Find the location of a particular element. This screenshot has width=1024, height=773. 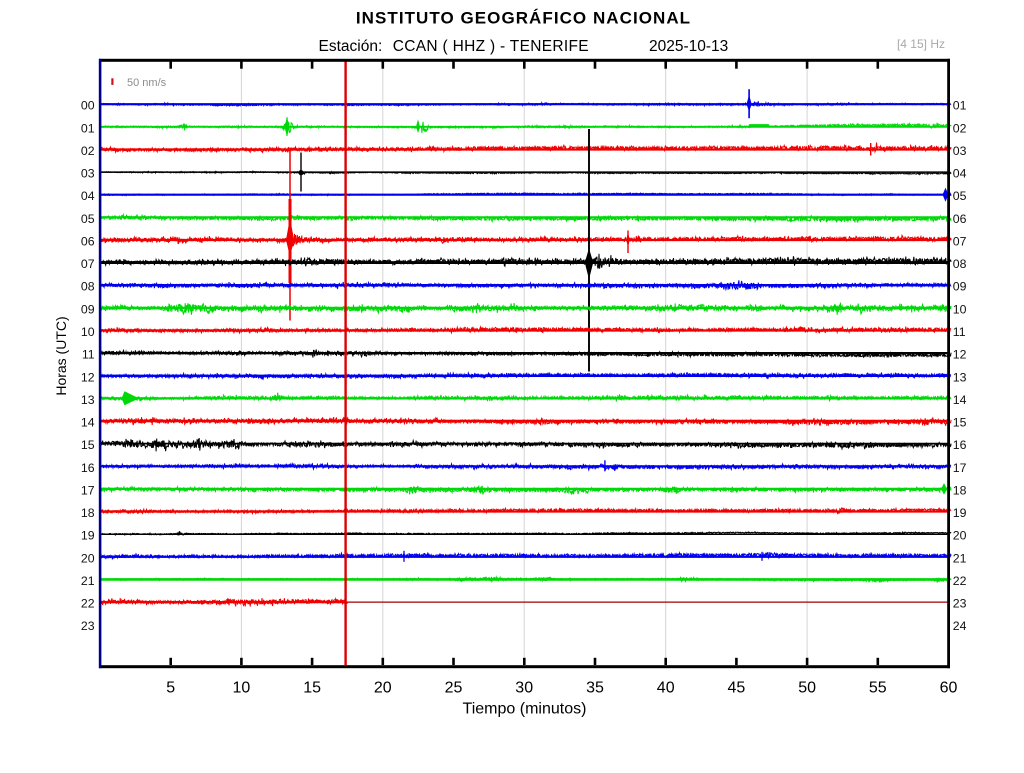

svg-text: 00 is located at coordinates (88, 106).